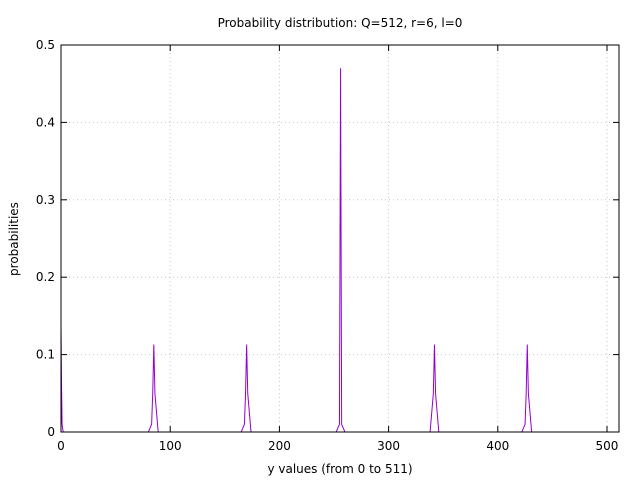  Describe the element at coordinates (339, 469) in the screenshot. I see `x-axis-label: y values (from 0 to 511)` at that location.